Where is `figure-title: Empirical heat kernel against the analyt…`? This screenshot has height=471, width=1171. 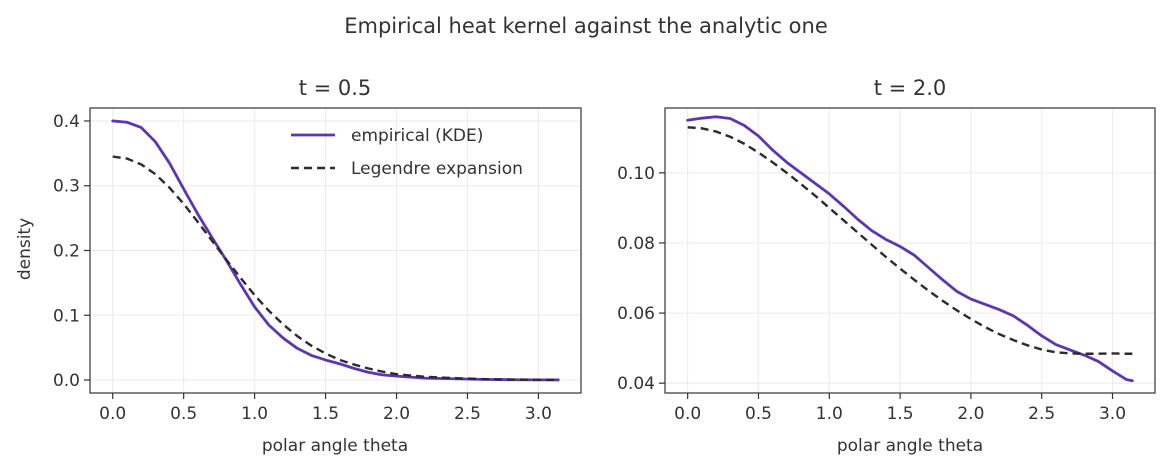 figure-title: Empirical heat kernel against the analyt… is located at coordinates (586, 26).